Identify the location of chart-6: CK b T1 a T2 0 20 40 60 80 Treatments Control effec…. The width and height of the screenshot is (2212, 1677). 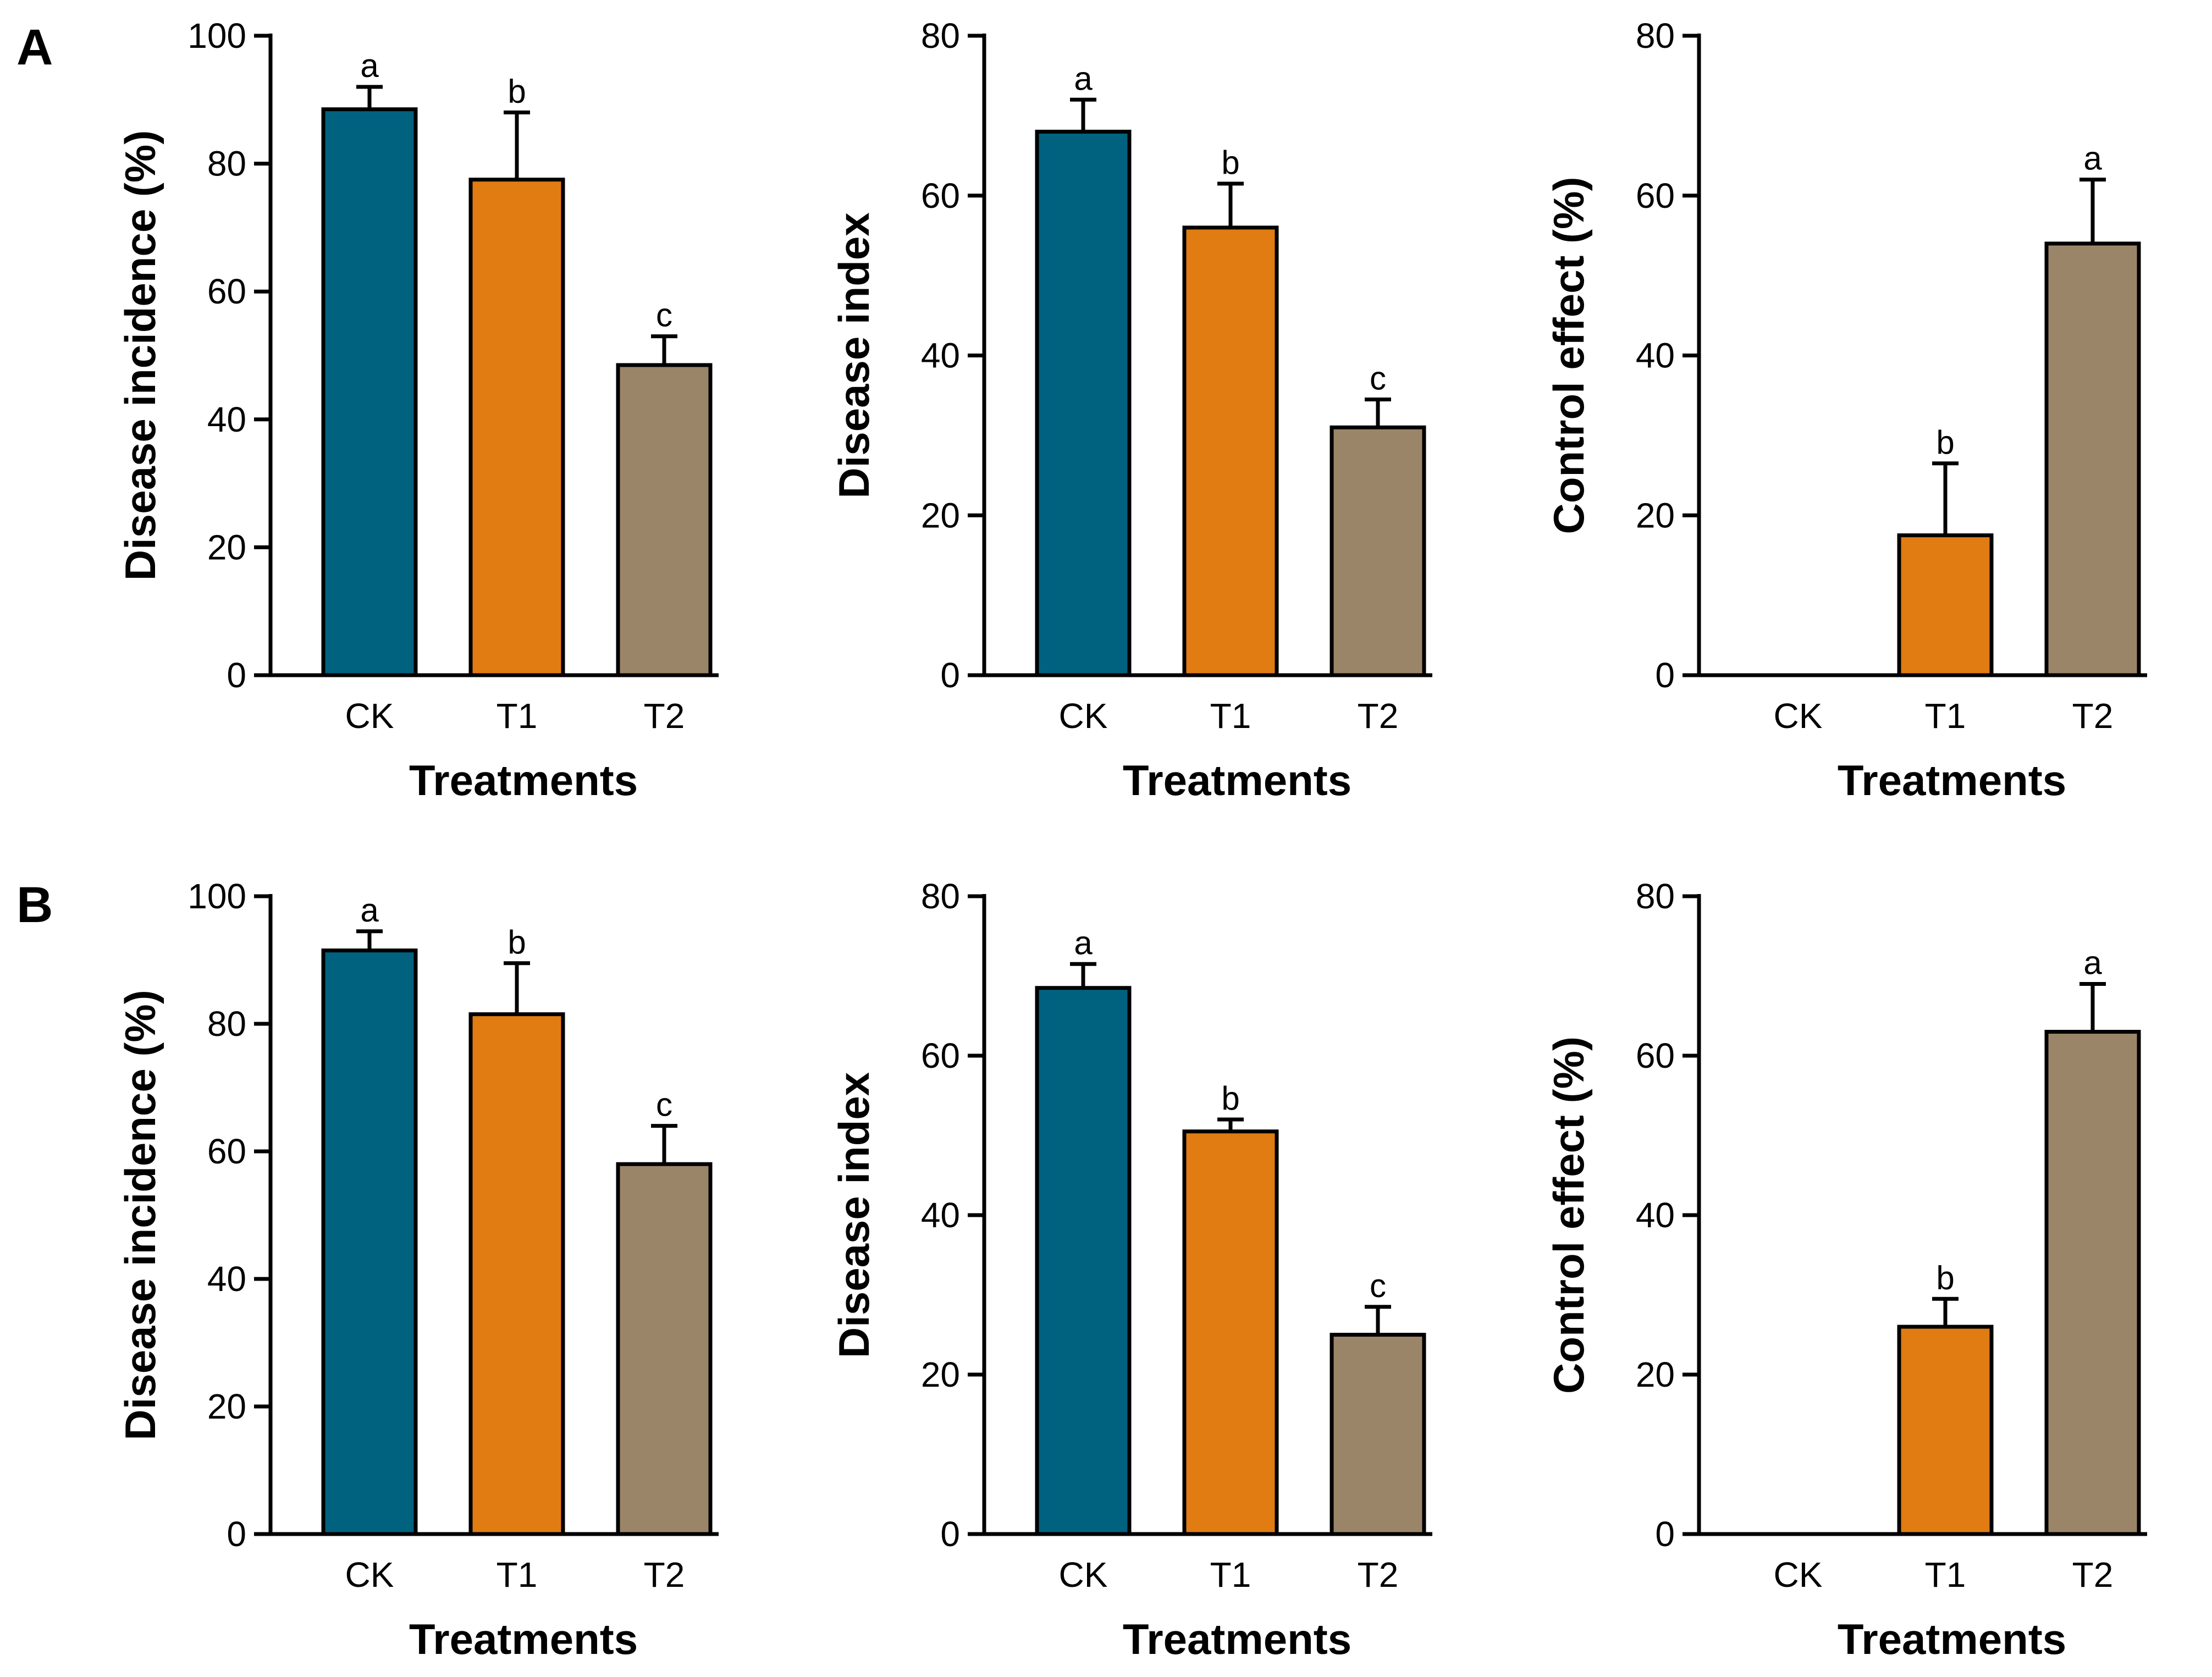
(1845, 1269).